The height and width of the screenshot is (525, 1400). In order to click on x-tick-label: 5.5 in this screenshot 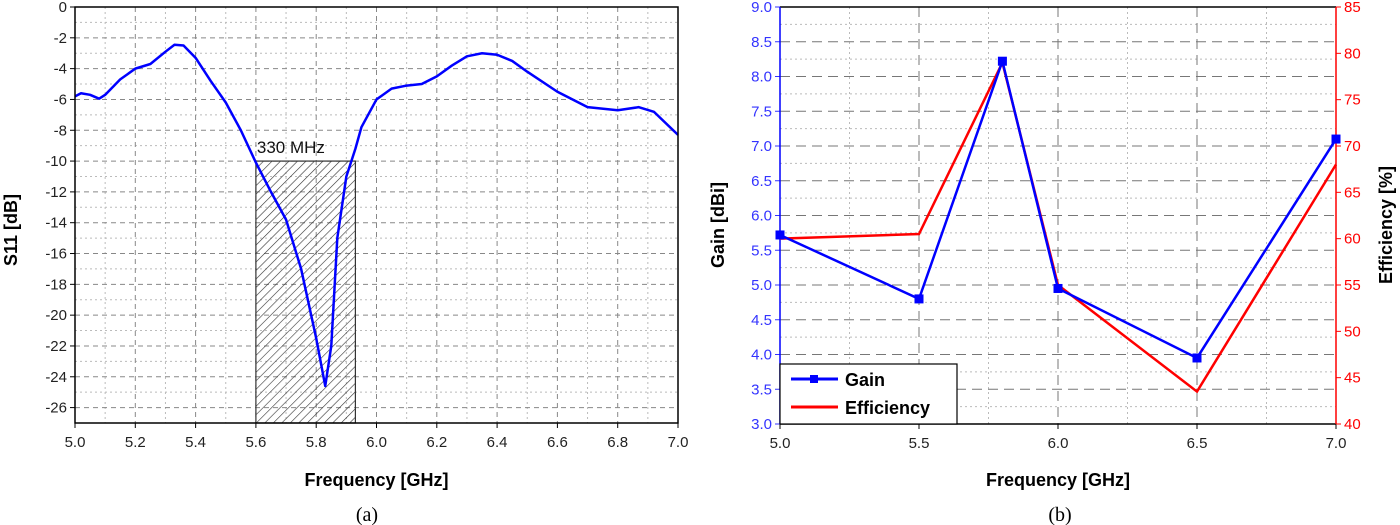, I will do `click(919, 443)`.